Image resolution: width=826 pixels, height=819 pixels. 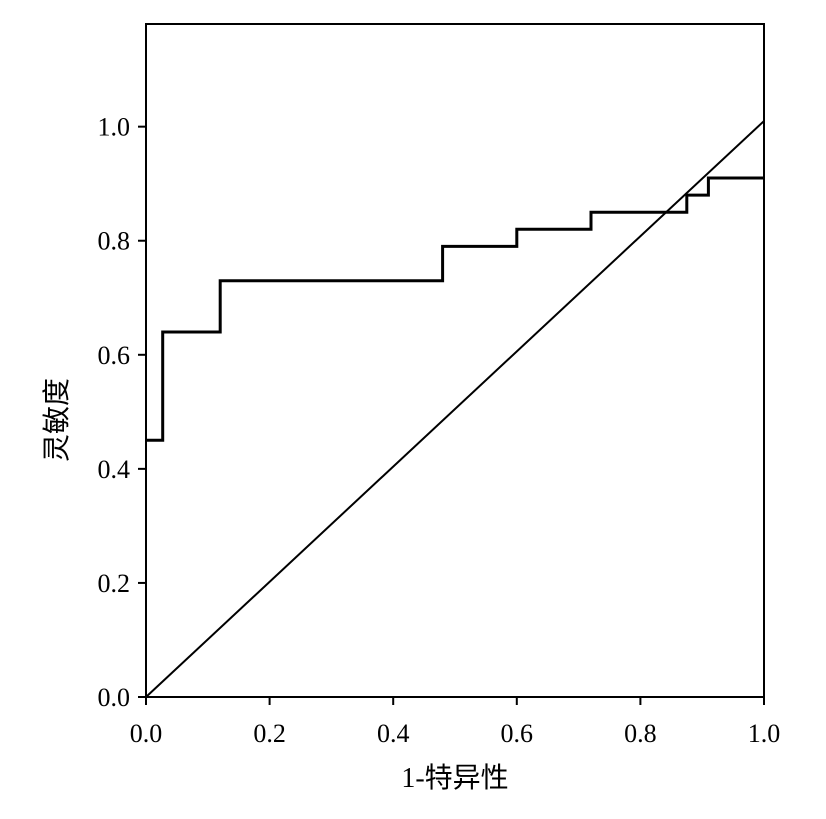 What do you see at coordinates (393, 733) in the screenshot?
I see `x-tick-label: 0.4` at bounding box center [393, 733].